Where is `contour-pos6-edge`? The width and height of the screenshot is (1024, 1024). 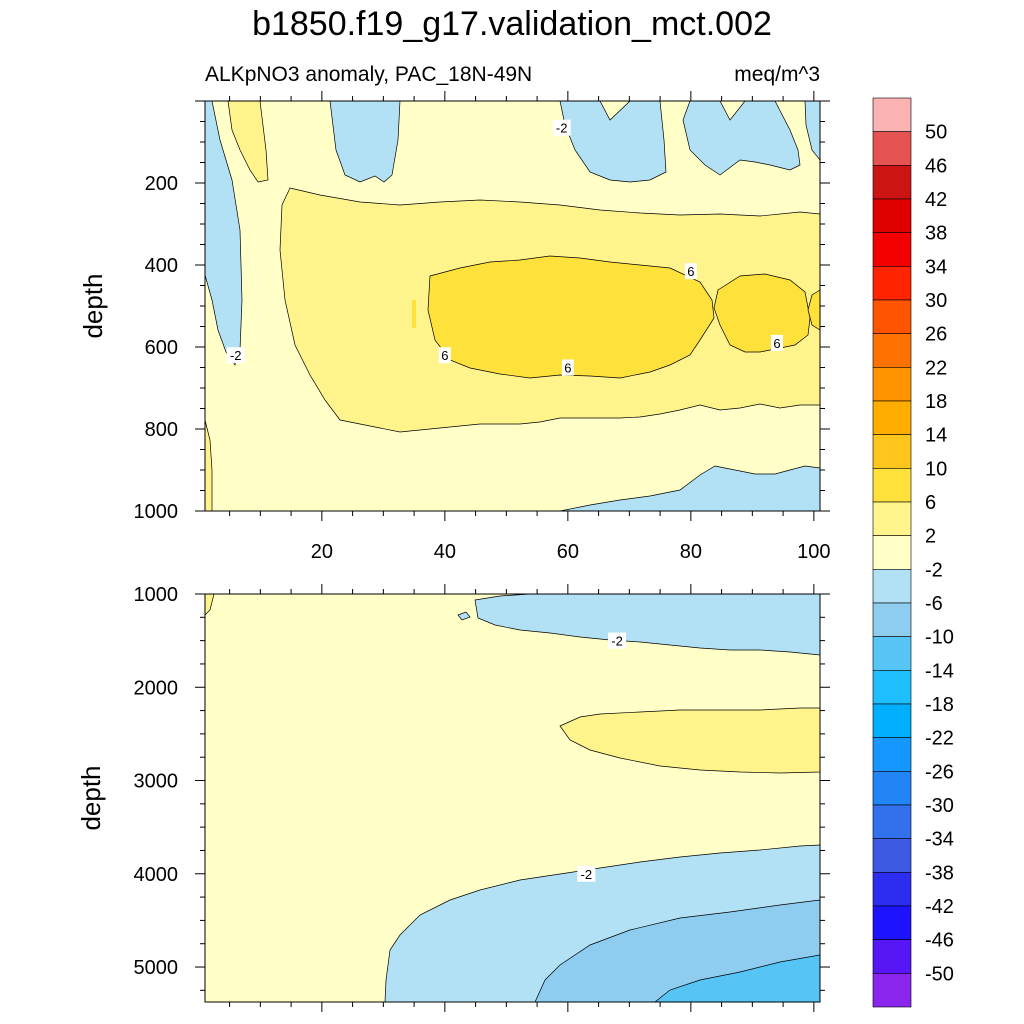
contour-pos6-edge is located at coordinates (813, 310).